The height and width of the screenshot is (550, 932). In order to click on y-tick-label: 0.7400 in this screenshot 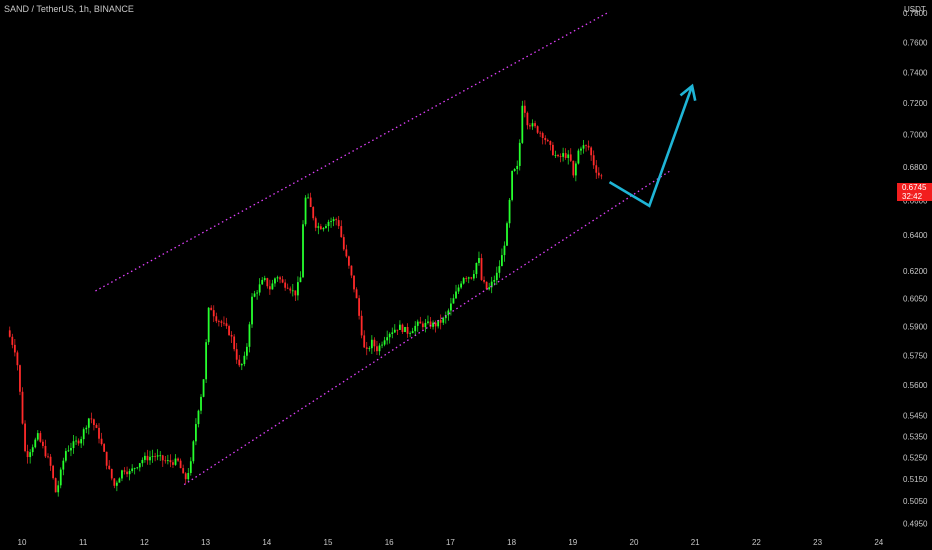, I will do `click(915, 72)`.